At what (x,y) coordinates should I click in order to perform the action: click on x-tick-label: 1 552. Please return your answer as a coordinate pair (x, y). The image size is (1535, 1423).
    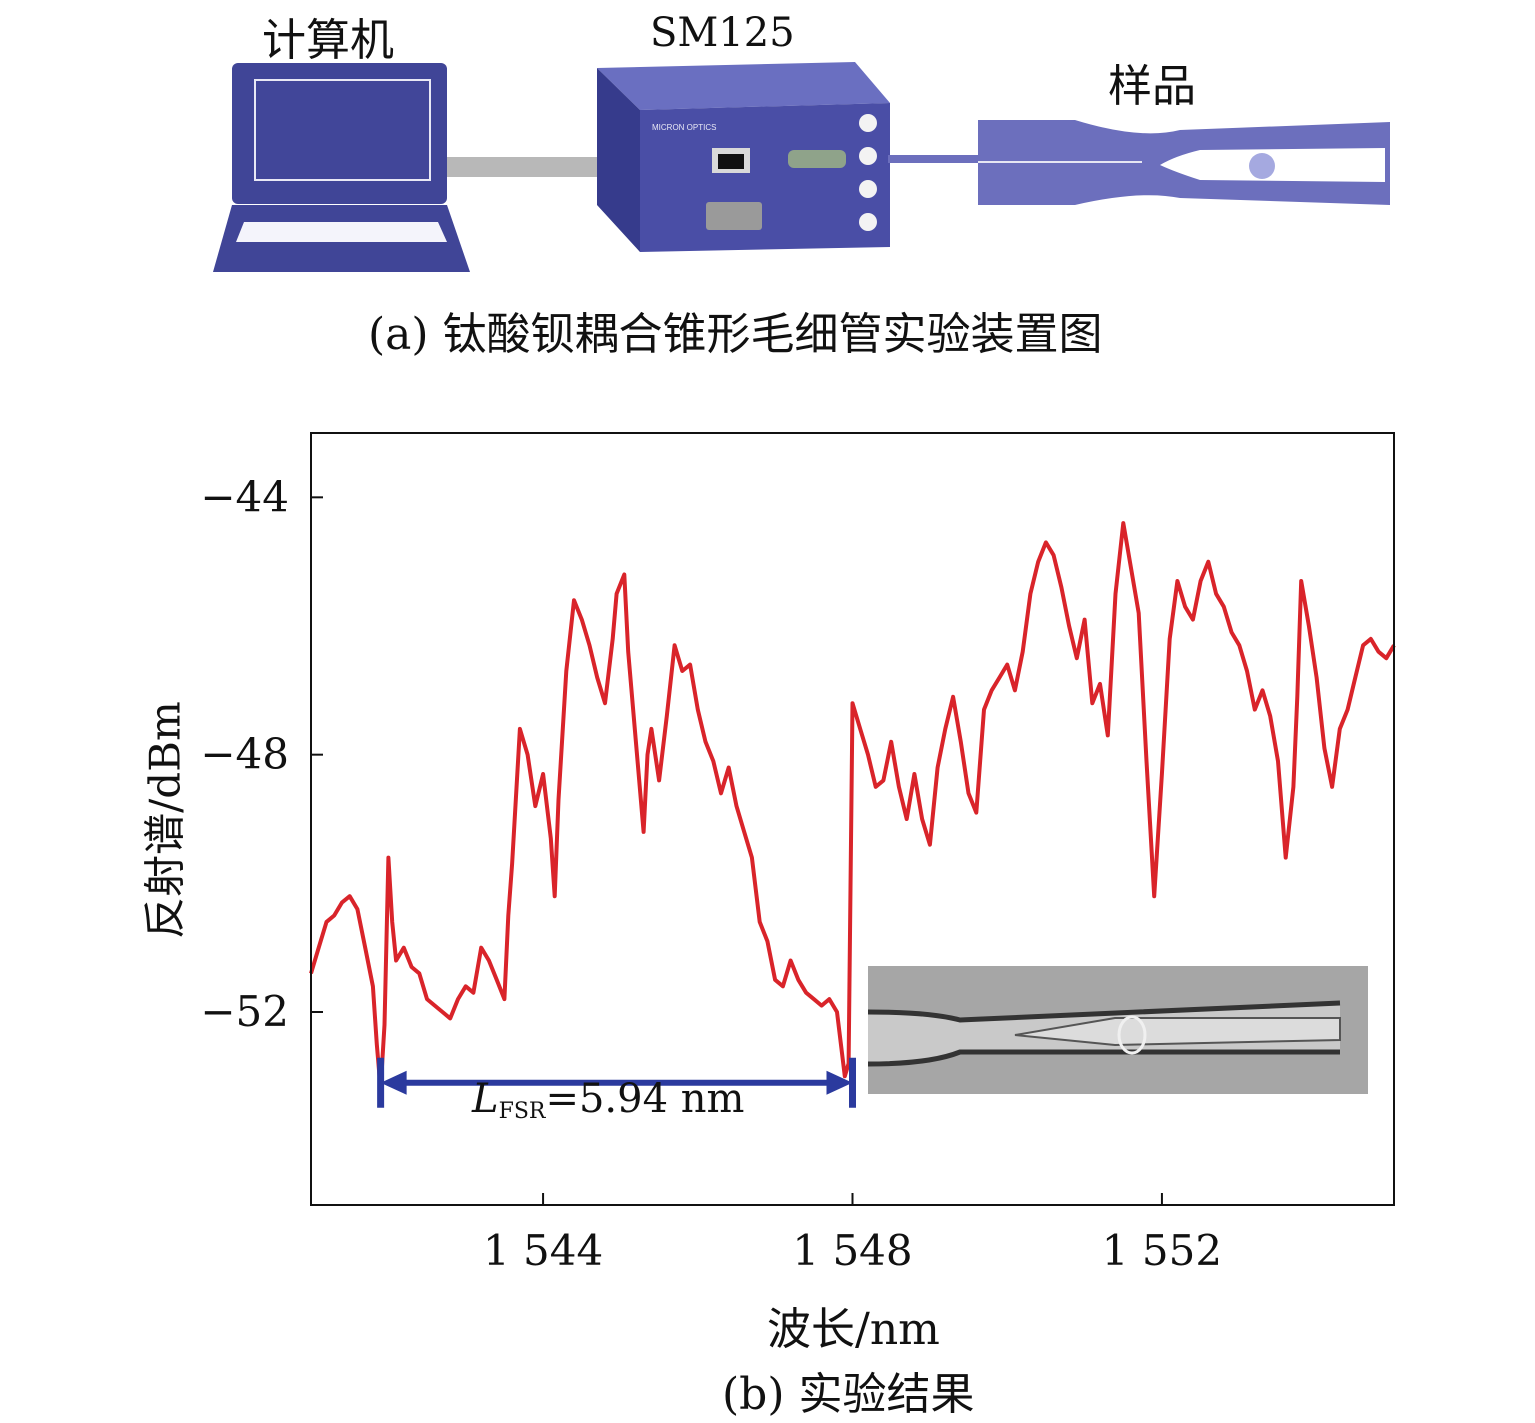
    Looking at the image, I should click on (1162, 1250).